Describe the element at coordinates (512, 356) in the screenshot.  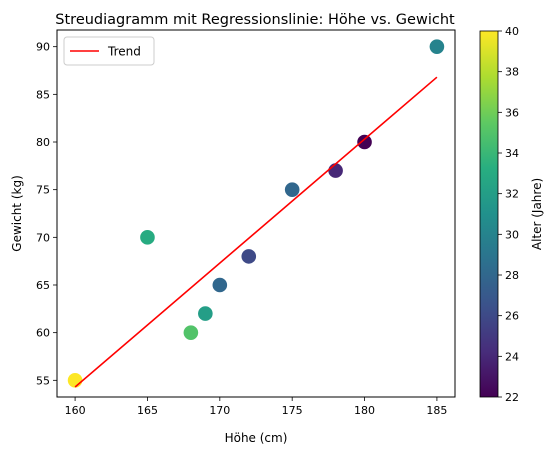
I see `colorbar-tick-label: 24` at that location.